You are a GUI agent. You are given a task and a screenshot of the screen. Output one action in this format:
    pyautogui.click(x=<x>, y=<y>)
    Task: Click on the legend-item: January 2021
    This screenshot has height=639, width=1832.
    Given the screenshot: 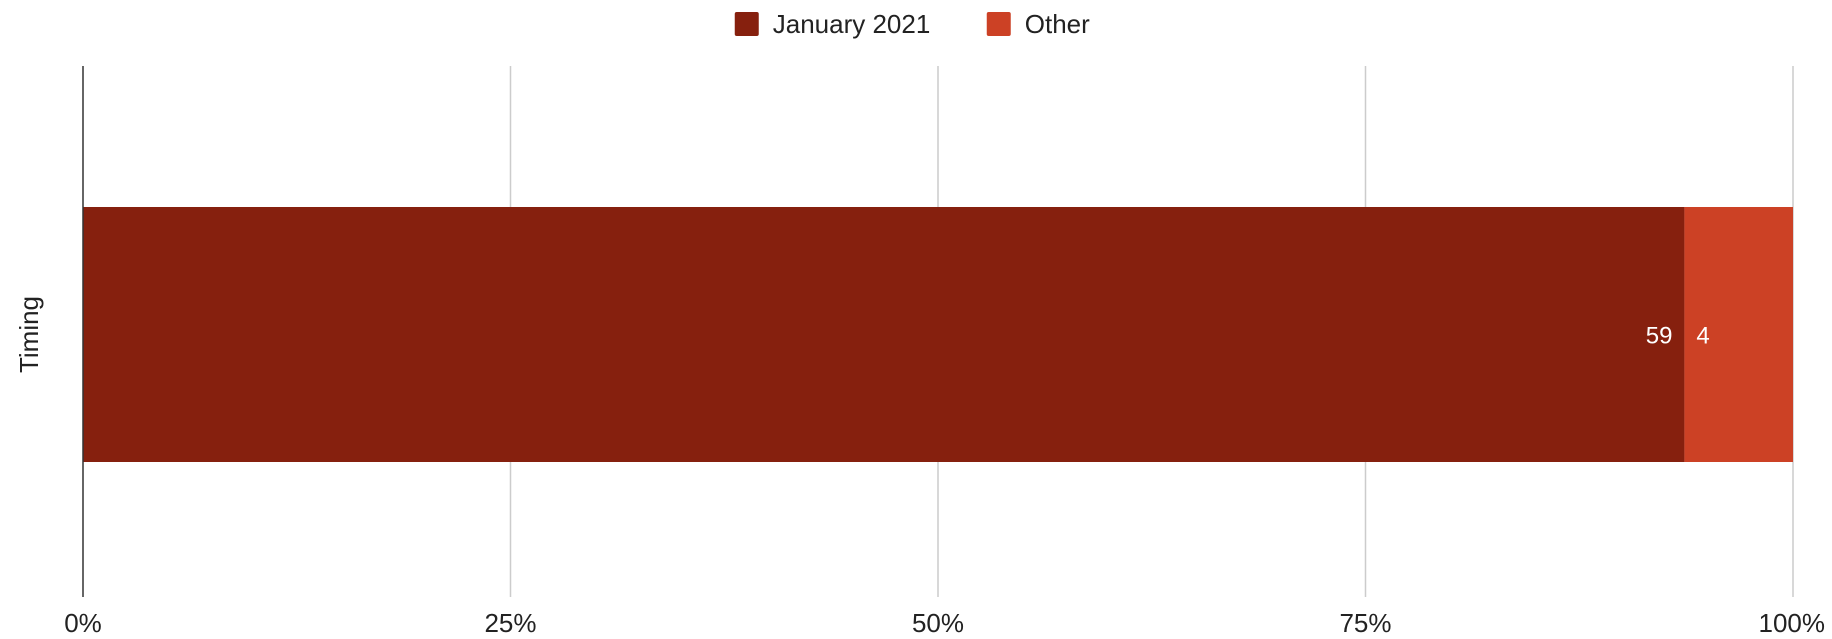 What is the action you would take?
    pyautogui.click(x=832, y=24)
    